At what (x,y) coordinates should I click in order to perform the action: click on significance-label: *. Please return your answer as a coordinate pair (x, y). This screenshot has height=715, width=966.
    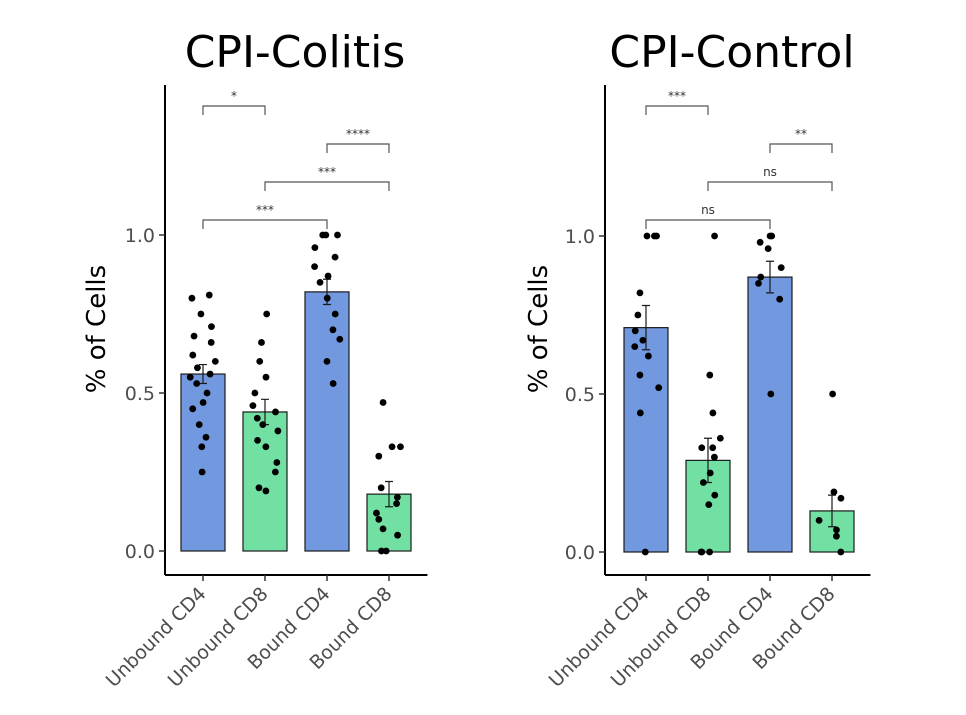
    Looking at the image, I should click on (234, 96).